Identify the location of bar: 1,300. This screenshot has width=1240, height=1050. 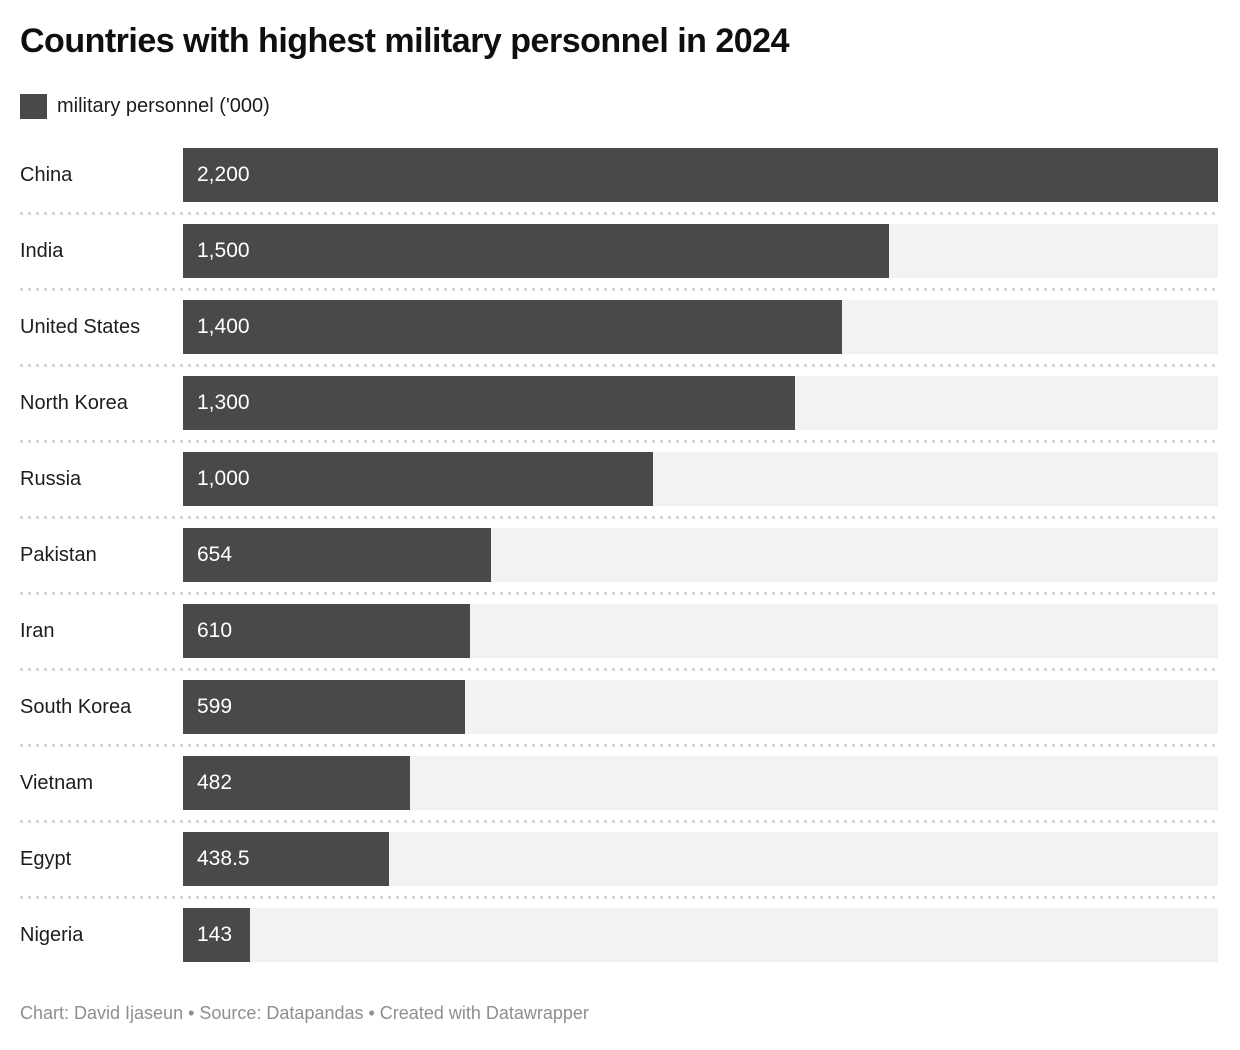
(489, 403).